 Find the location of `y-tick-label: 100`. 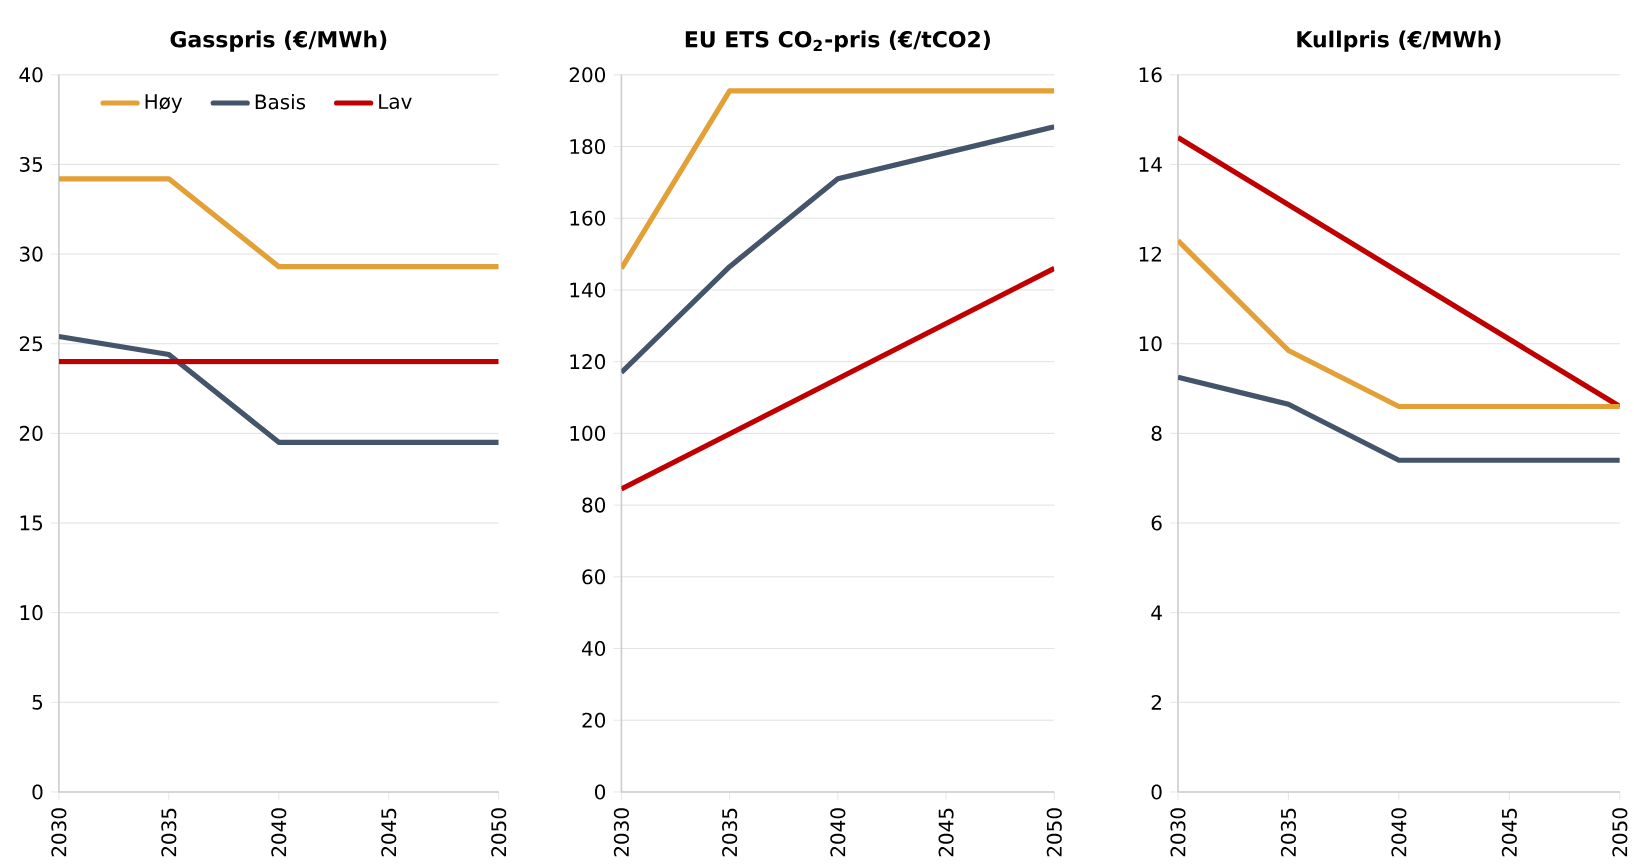

y-tick-label: 100 is located at coordinates (588, 433).